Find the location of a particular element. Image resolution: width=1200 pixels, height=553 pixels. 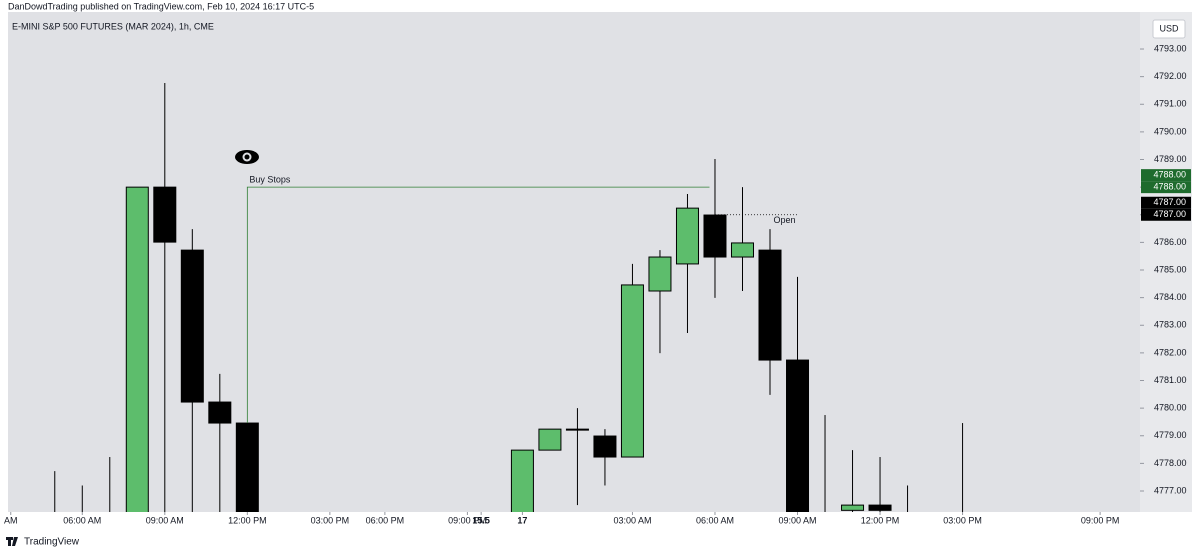

x-tick-label: 17 is located at coordinates (522, 520).